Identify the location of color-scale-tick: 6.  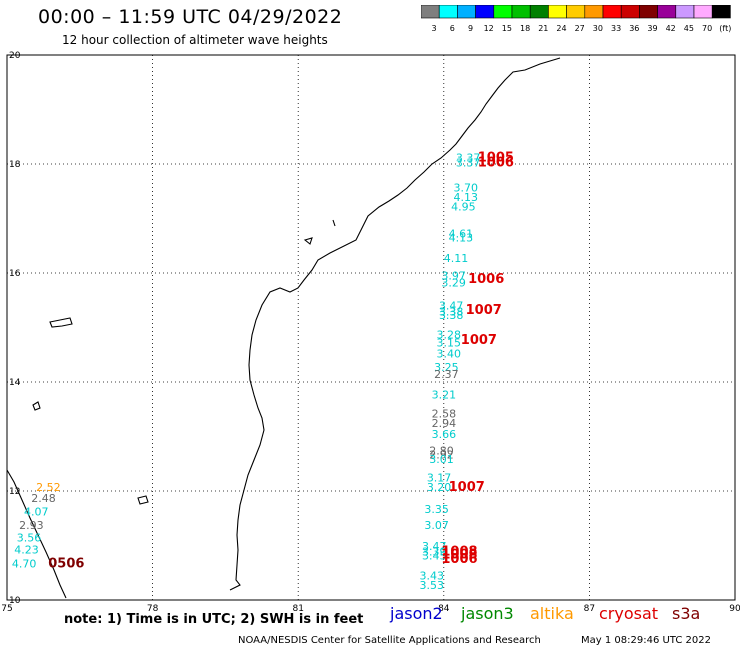
(452, 28).